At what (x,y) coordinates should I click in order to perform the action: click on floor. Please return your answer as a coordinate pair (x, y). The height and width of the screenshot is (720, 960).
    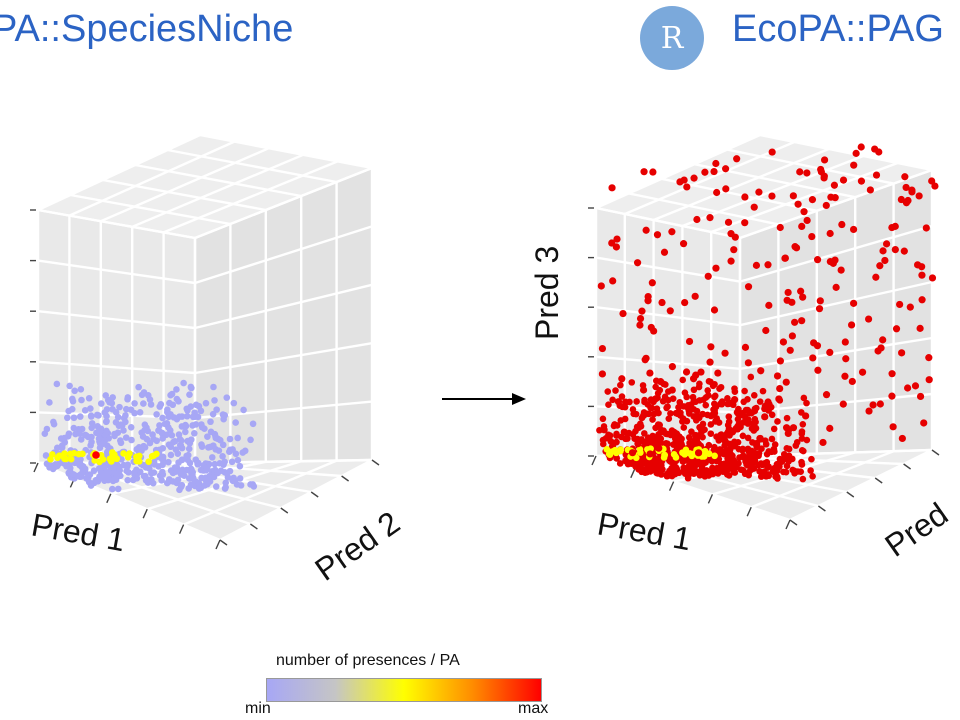
    Looking at the image, I should click on (764, 485).